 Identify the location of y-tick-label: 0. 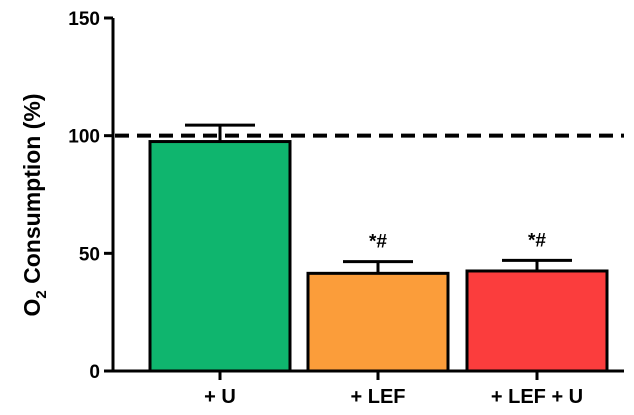
(94, 372).